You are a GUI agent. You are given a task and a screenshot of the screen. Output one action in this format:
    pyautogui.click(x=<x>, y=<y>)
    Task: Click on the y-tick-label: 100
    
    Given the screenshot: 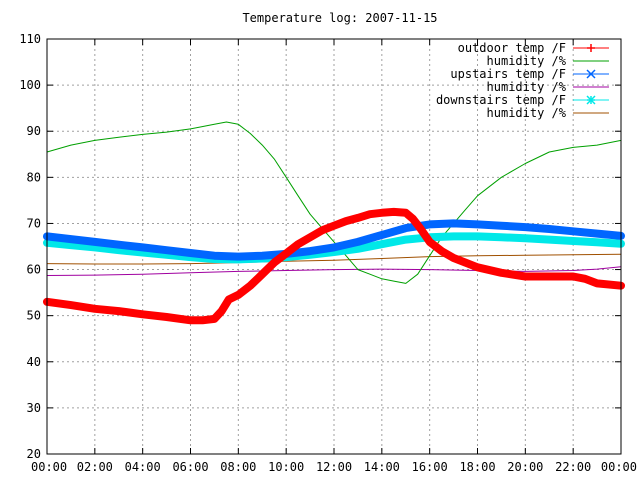 What is the action you would take?
    pyautogui.click(x=30, y=85)
    